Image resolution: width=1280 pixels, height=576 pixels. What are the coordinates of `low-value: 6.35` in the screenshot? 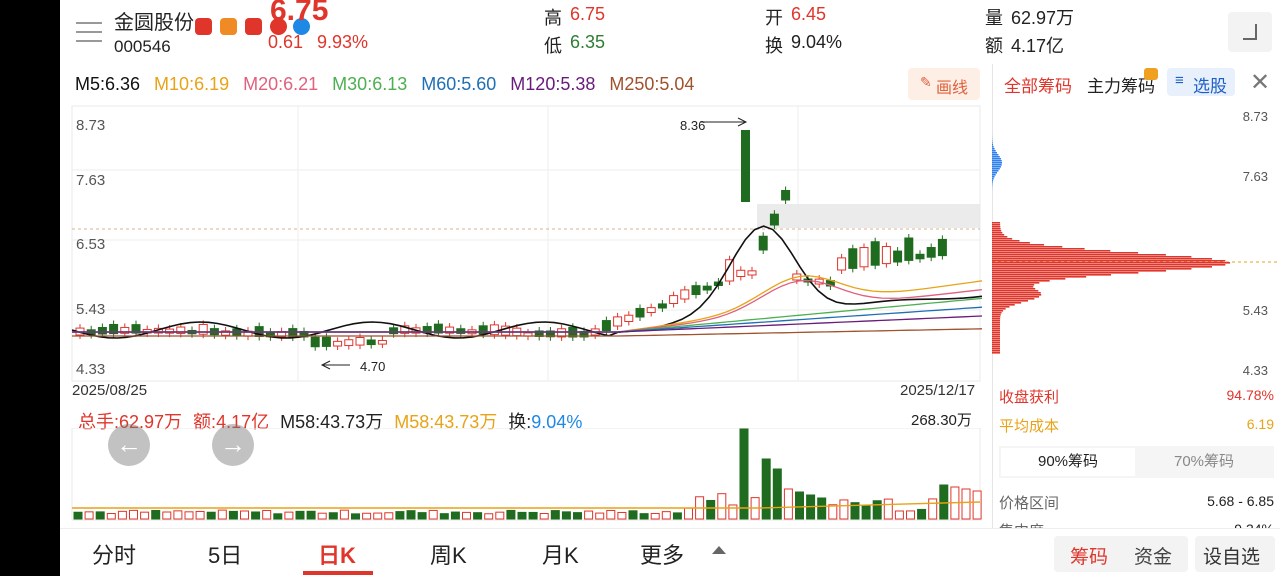 It's located at (588, 42).